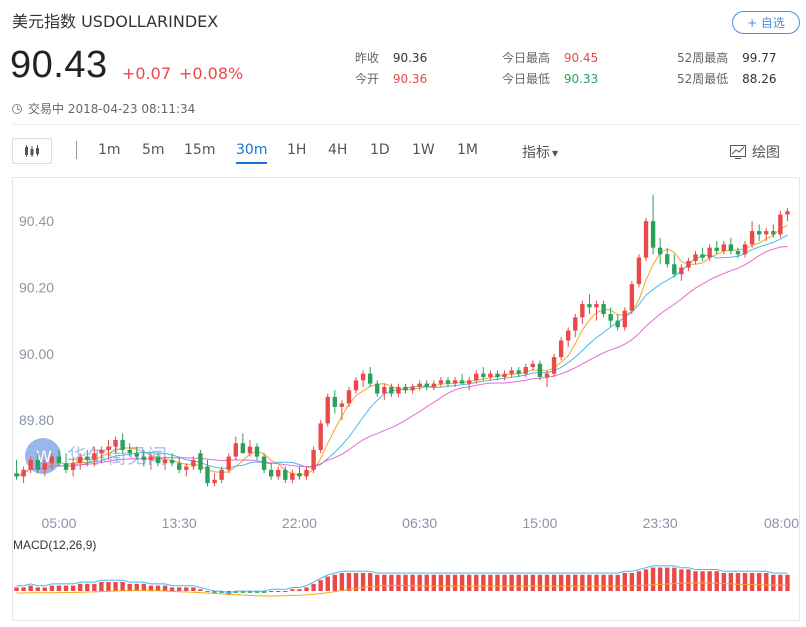 Image resolution: width=806 pixels, height=627 pixels. Describe the element at coordinates (766, 22) in the screenshot. I see `add-watchlist-button: + 自选` at that location.